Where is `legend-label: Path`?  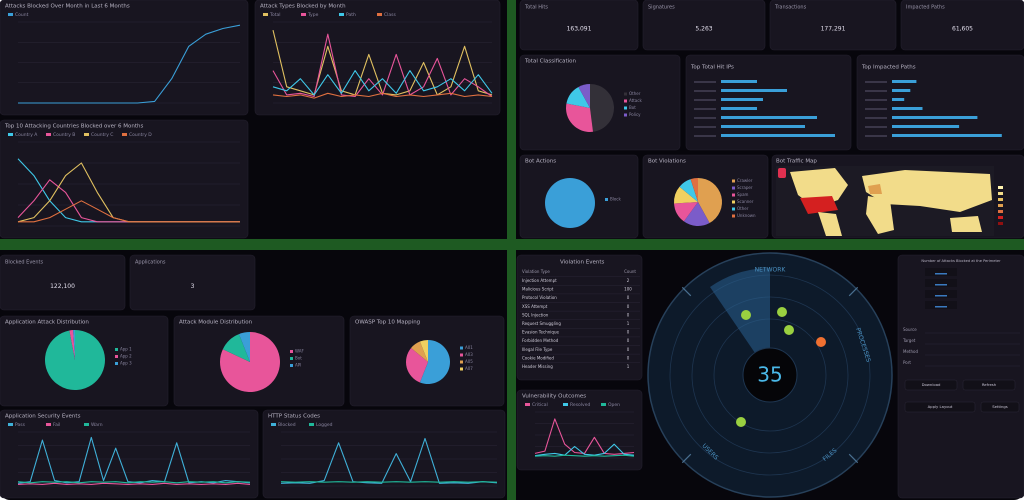
legend-label: Path is located at coordinates (351, 15).